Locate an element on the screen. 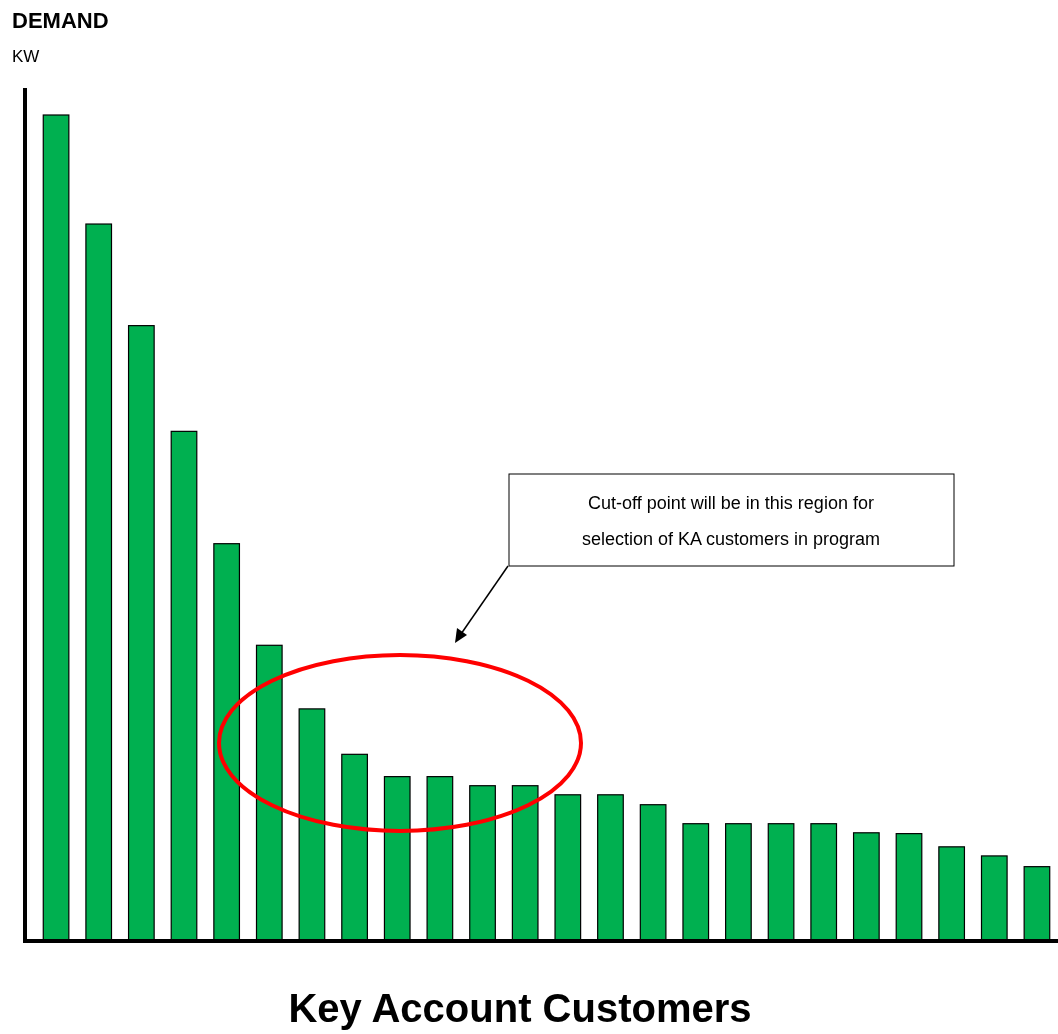 The height and width of the screenshot is (1034, 1058). chart-title: DEMAND is located at coordinates (60, 20).